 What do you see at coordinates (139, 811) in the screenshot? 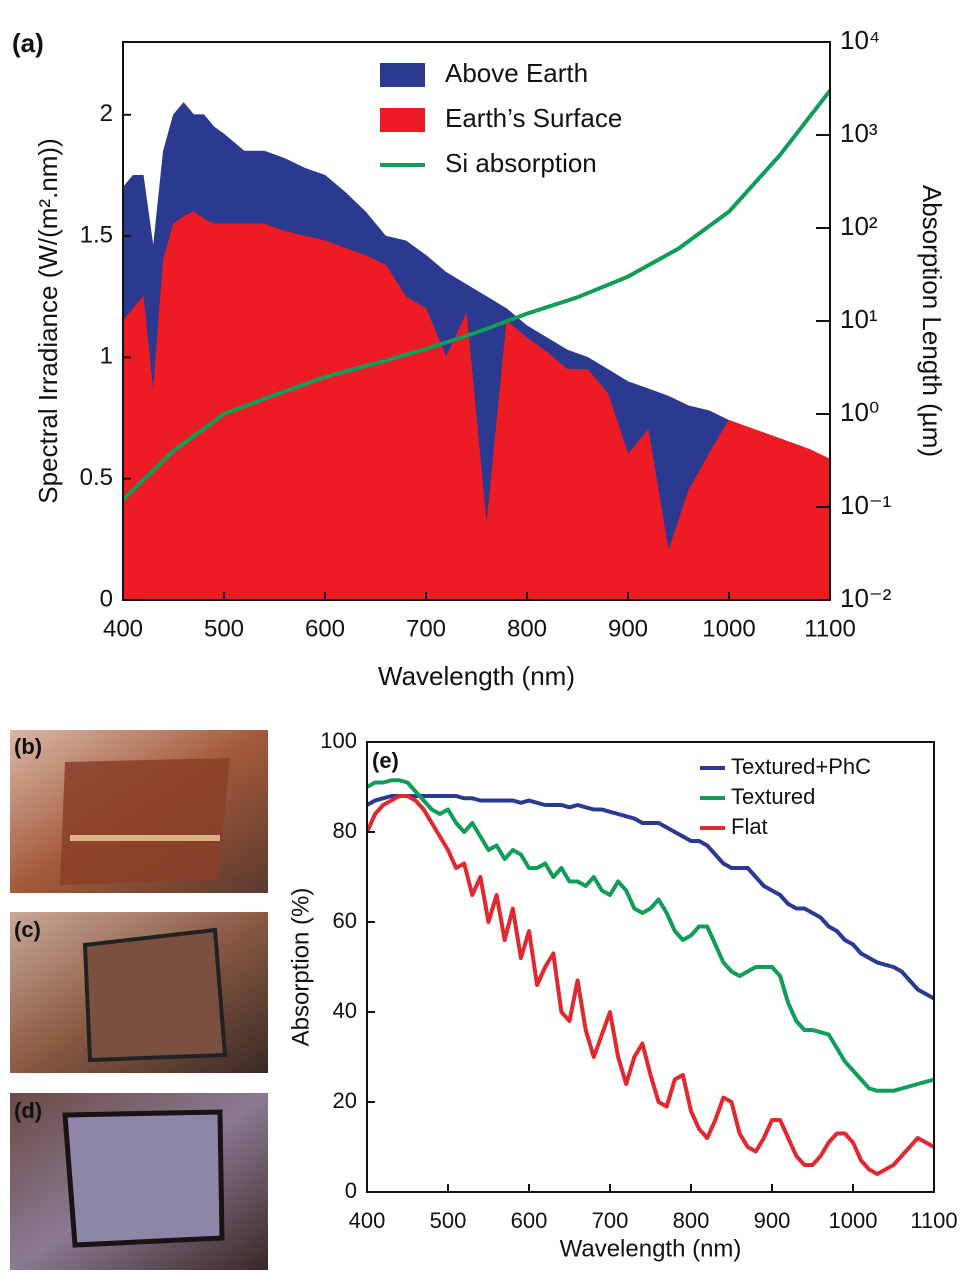
I see `photo-b: (b)` at bounding box center [139, 811].